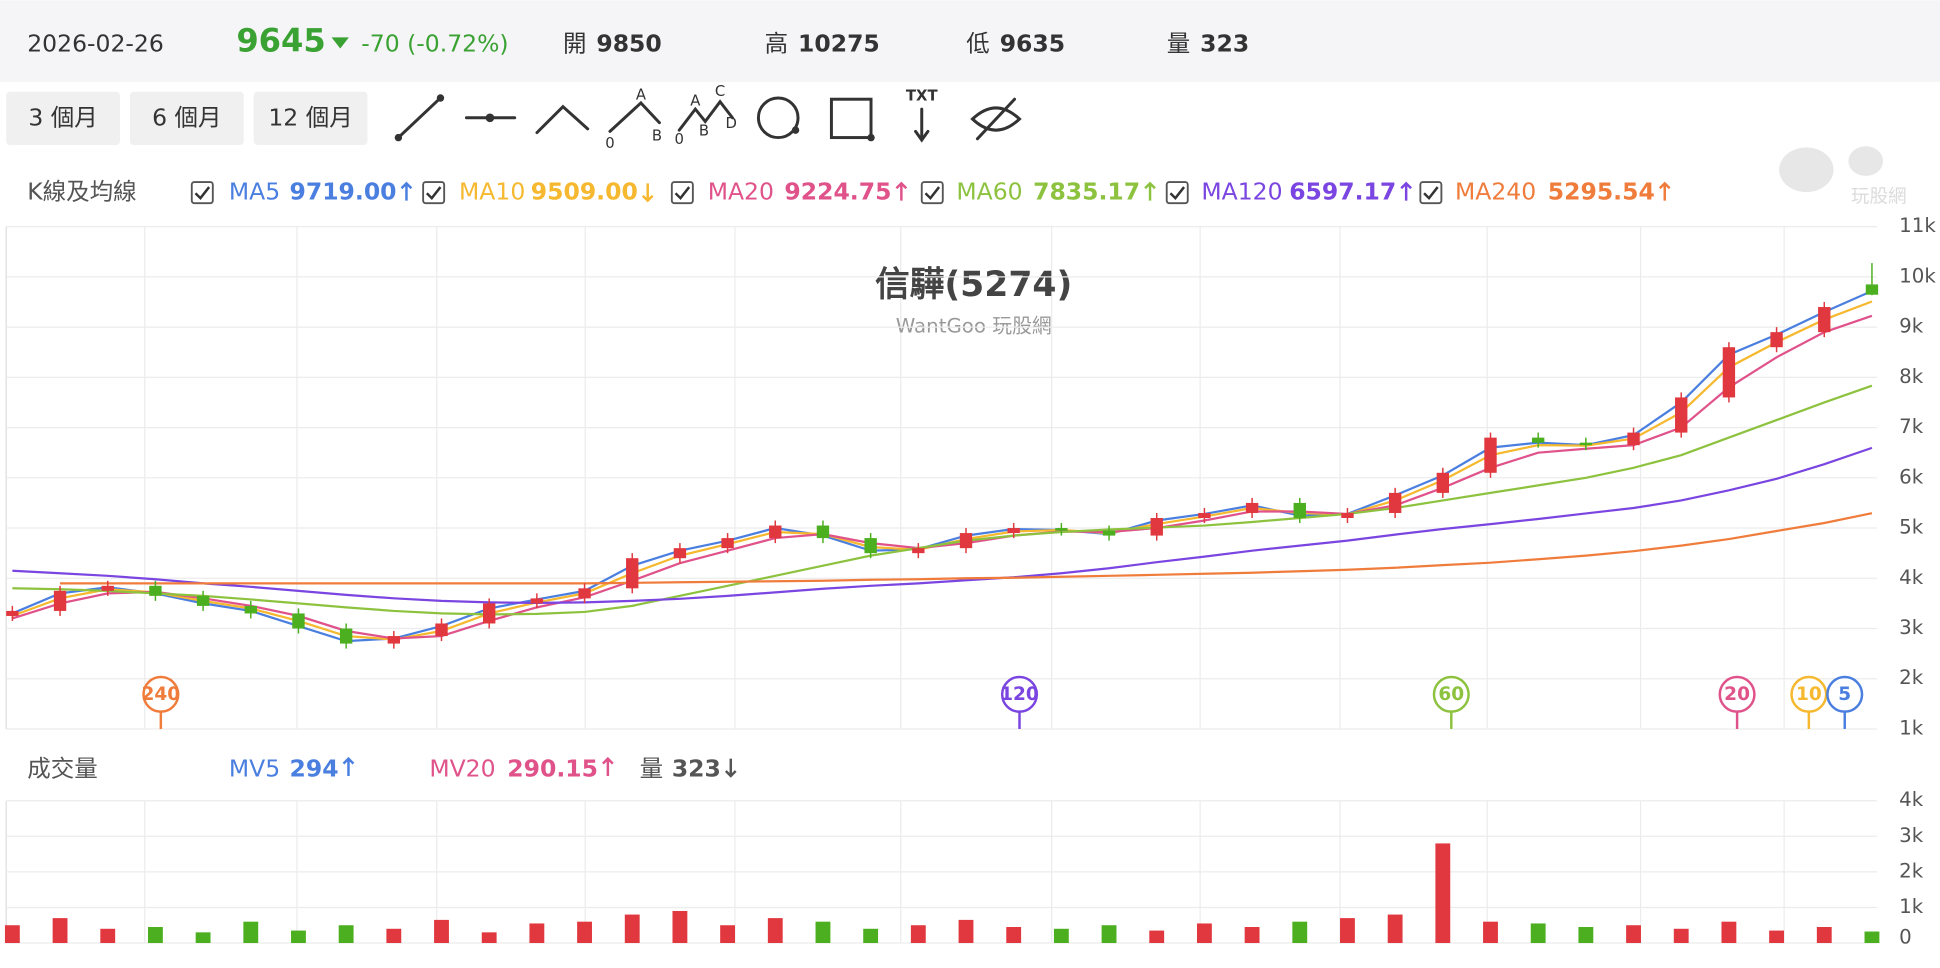 The image size is (1940, 968). Describe the element at coordinates (1879, 196) in the screenshot. I see `watermark-text: 玩股網` at that location.